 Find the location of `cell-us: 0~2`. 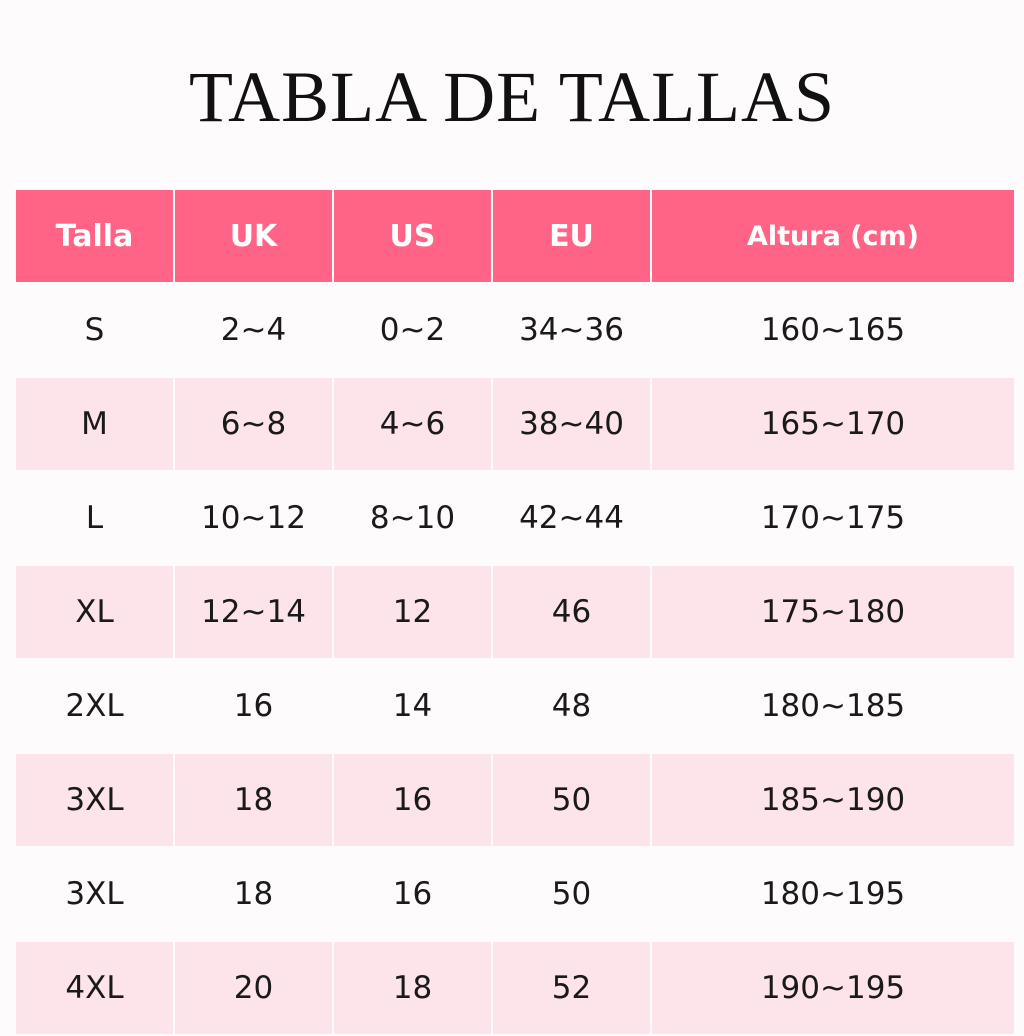

cell-us: 0~2 is located at coordinates (412, 330).